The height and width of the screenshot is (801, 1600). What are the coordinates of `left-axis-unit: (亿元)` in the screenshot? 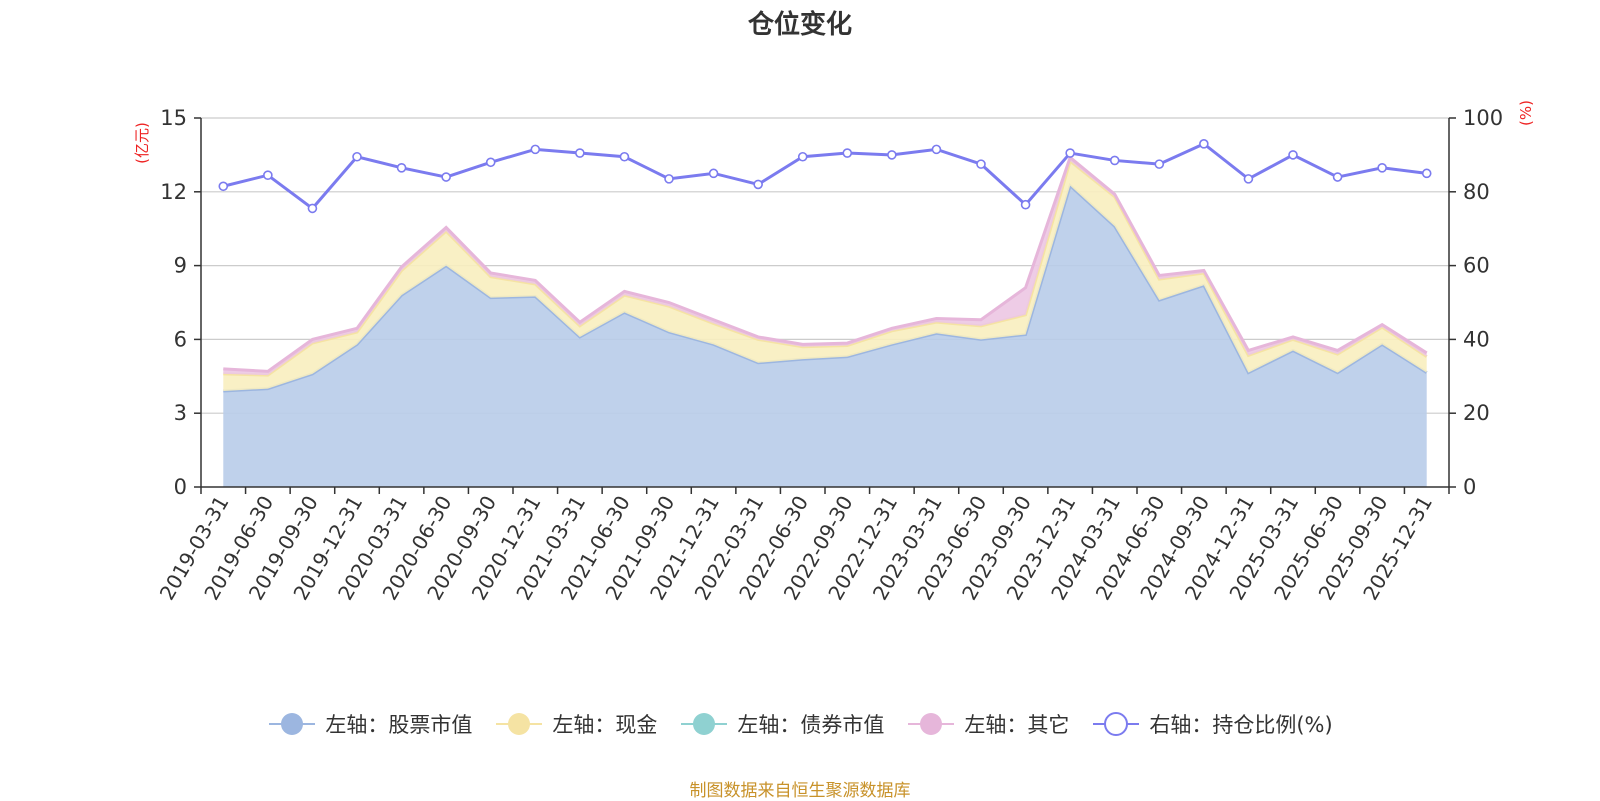 It's located at (142, 143).